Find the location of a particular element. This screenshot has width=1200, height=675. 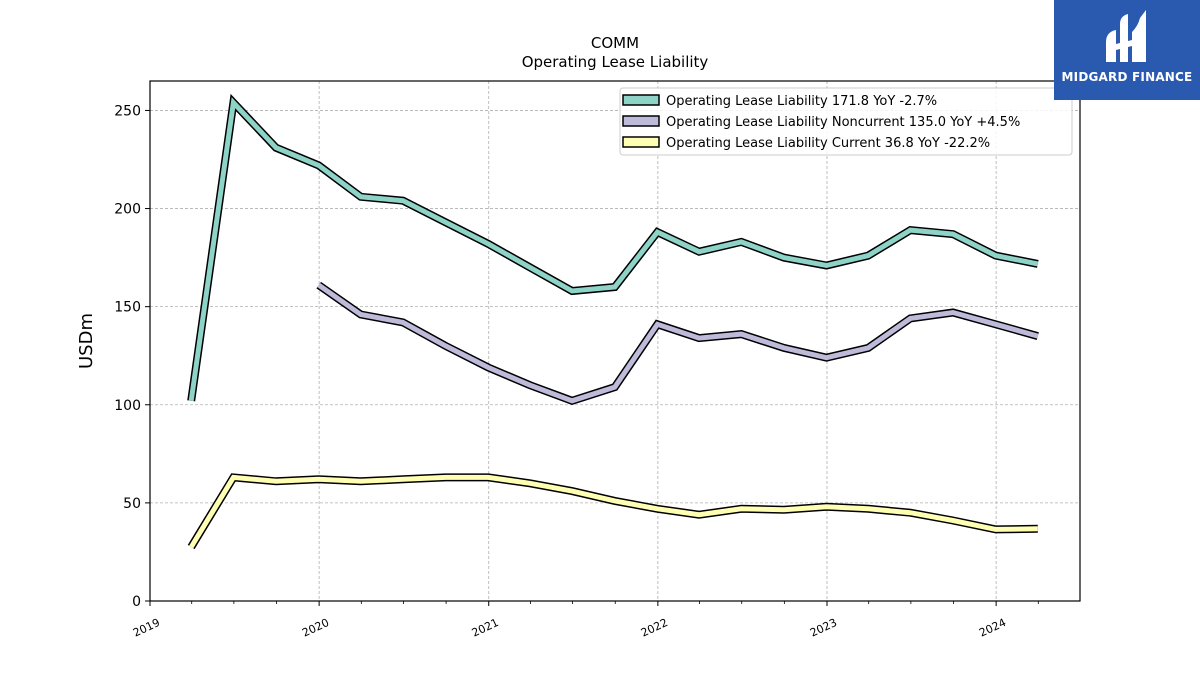

logo-mark-icon is located at coordinates (1126, 36).